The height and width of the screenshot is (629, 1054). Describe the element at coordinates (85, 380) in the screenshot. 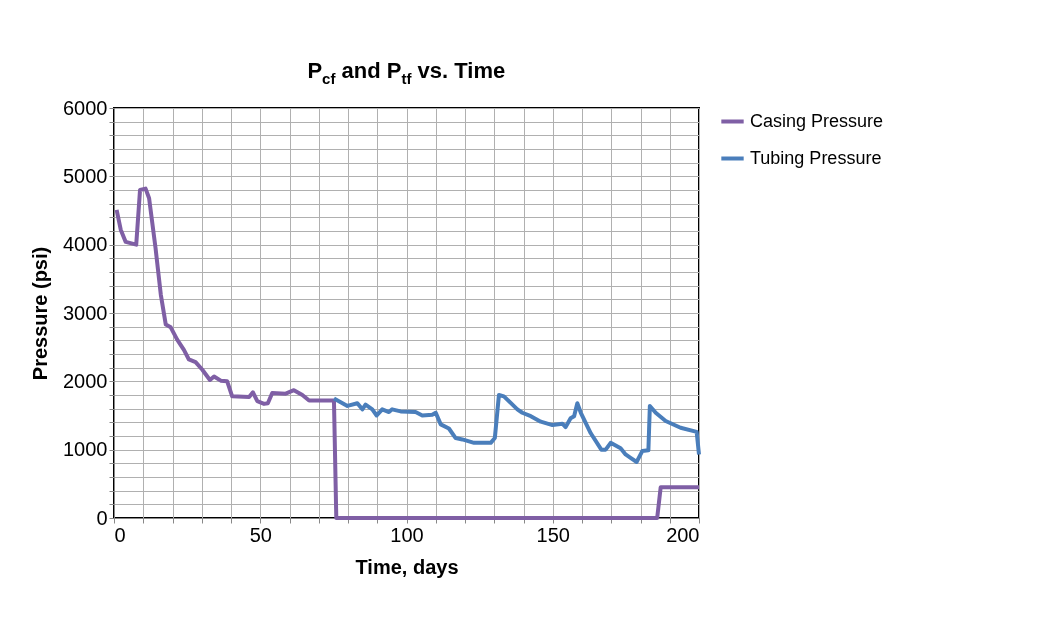

I see `y-tick-label: 2000` at that location.